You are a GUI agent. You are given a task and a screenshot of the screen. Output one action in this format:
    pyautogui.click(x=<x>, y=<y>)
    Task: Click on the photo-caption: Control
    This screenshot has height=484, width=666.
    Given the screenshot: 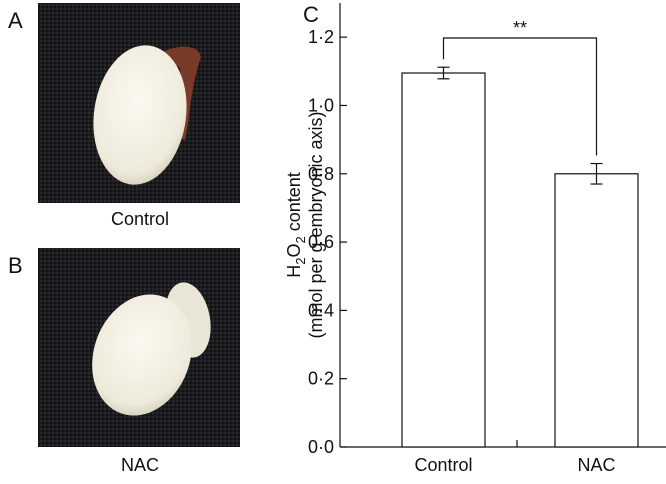 What is the action you would take?
    pyautogui.click(x=140, y=219)
    